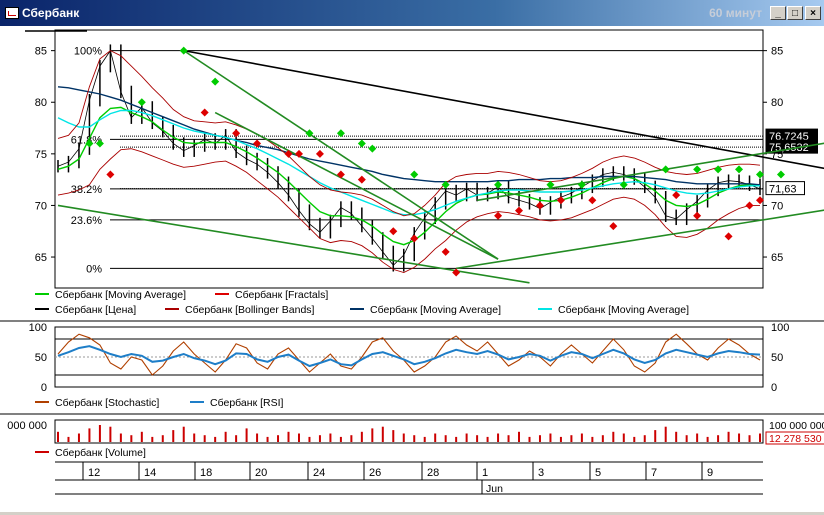  What do you see at coordinates (375, 473) in the screenshot?
I see `date-tick-label: 26` at bounding box center [375, 473].